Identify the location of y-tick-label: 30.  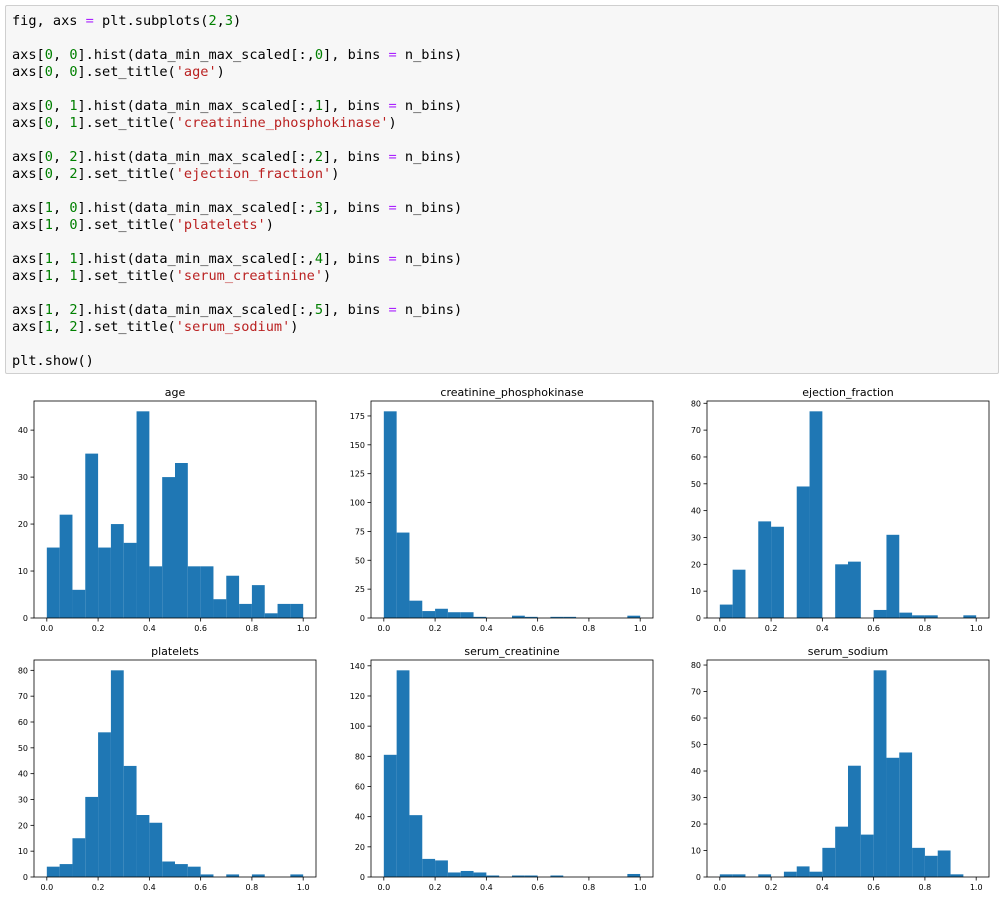
(696, 798).